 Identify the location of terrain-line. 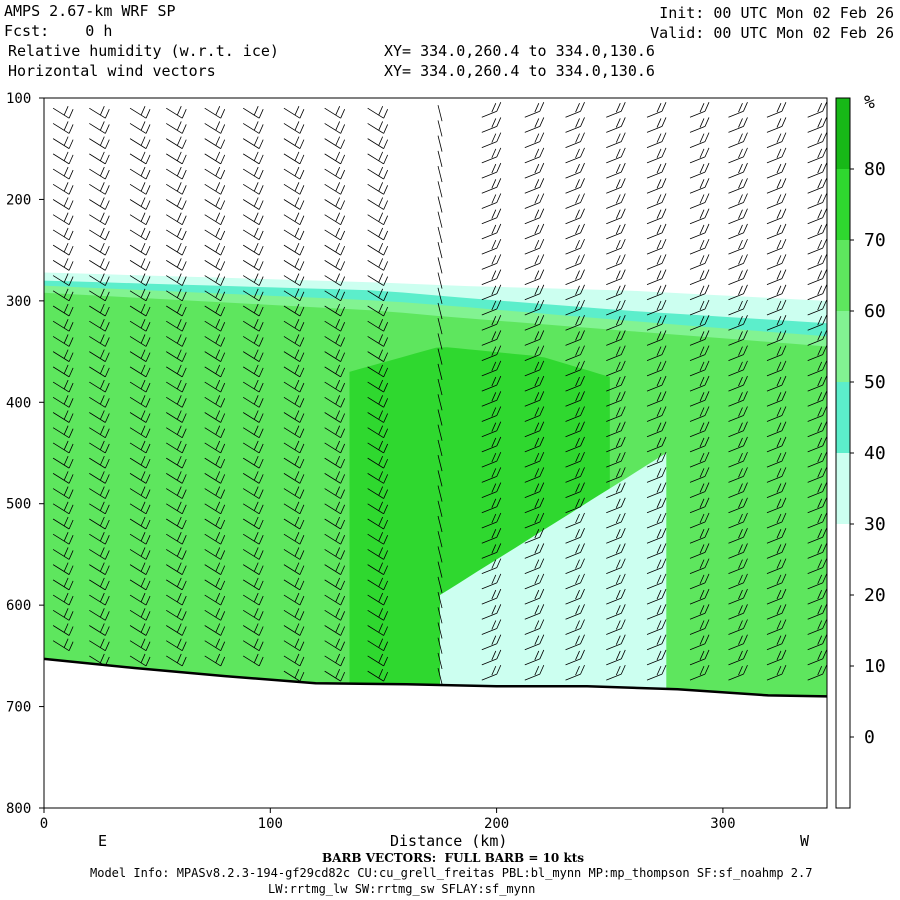
(435, 677).